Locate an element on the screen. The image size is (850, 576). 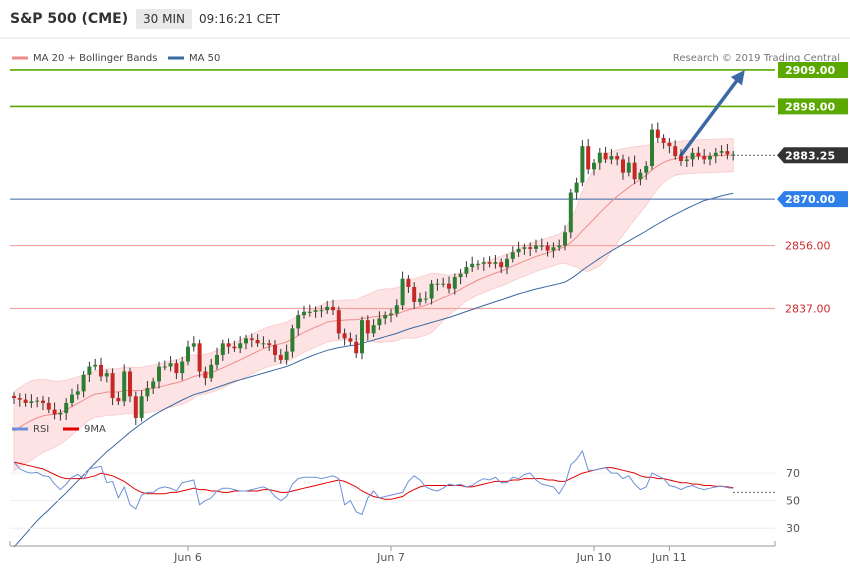
current-price-badge-bg is located at coordinates (812, 155).